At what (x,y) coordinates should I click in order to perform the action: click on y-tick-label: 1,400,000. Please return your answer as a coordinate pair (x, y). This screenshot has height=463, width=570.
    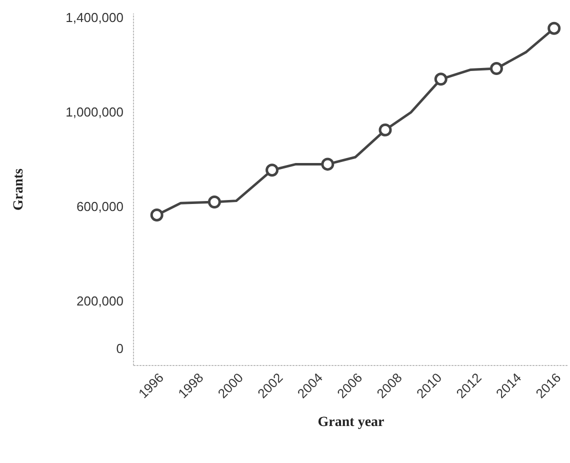
    Looking at the image, I should click on (95, 18).